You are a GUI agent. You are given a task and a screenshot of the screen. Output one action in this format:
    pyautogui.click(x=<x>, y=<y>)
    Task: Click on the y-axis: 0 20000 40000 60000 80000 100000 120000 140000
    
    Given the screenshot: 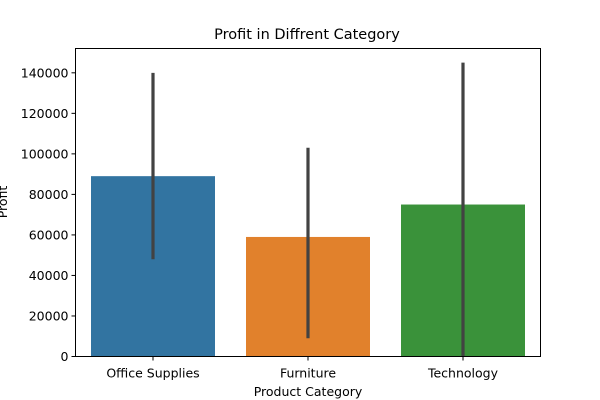 What is the action you would take?
    pyautogui.click(x=48, y=214)
    